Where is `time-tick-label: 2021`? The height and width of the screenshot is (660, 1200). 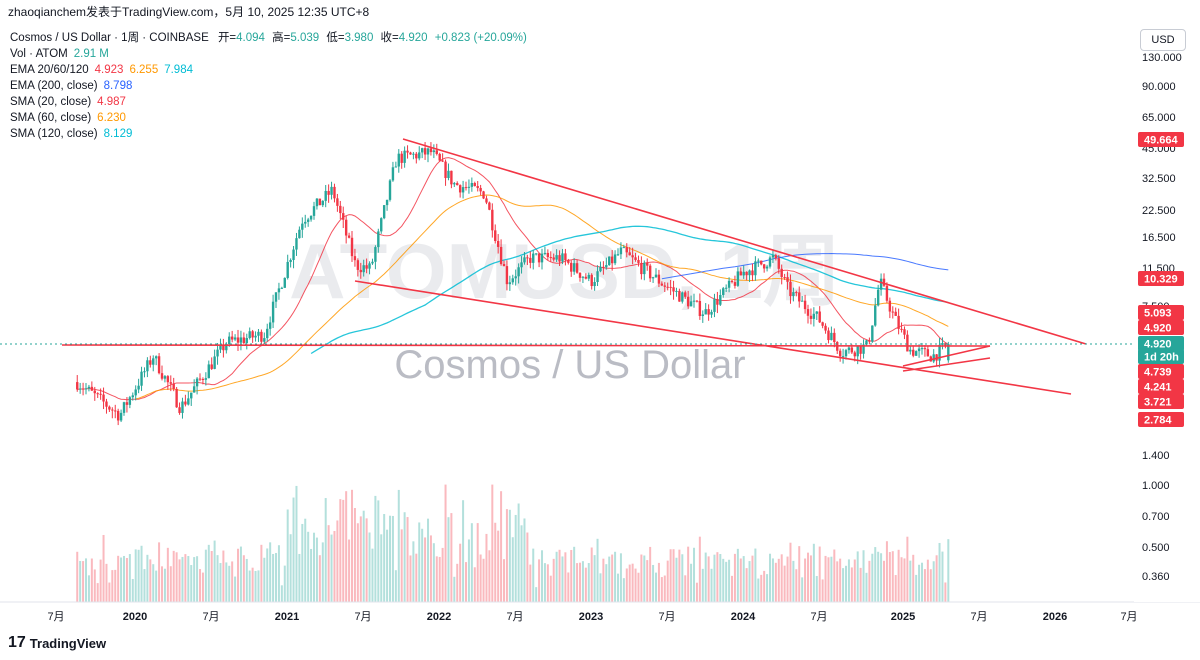 time-tick-label: 2021 is located at coordinates (287, 617).